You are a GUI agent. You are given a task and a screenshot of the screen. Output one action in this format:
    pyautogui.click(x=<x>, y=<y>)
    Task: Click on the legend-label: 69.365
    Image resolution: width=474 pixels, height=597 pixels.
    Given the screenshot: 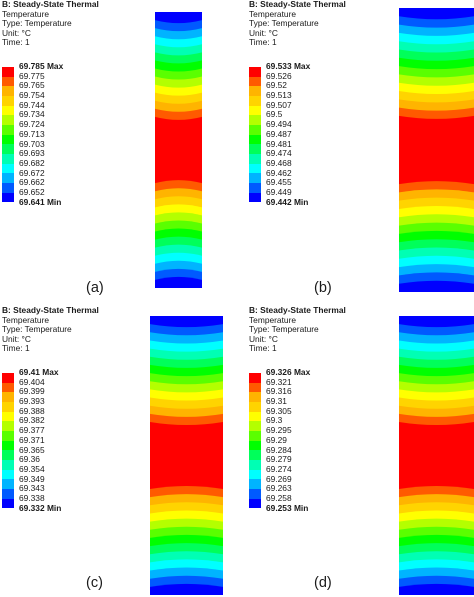 What is the action you would take?
    pyautogui.click(x=32, y=449)
    